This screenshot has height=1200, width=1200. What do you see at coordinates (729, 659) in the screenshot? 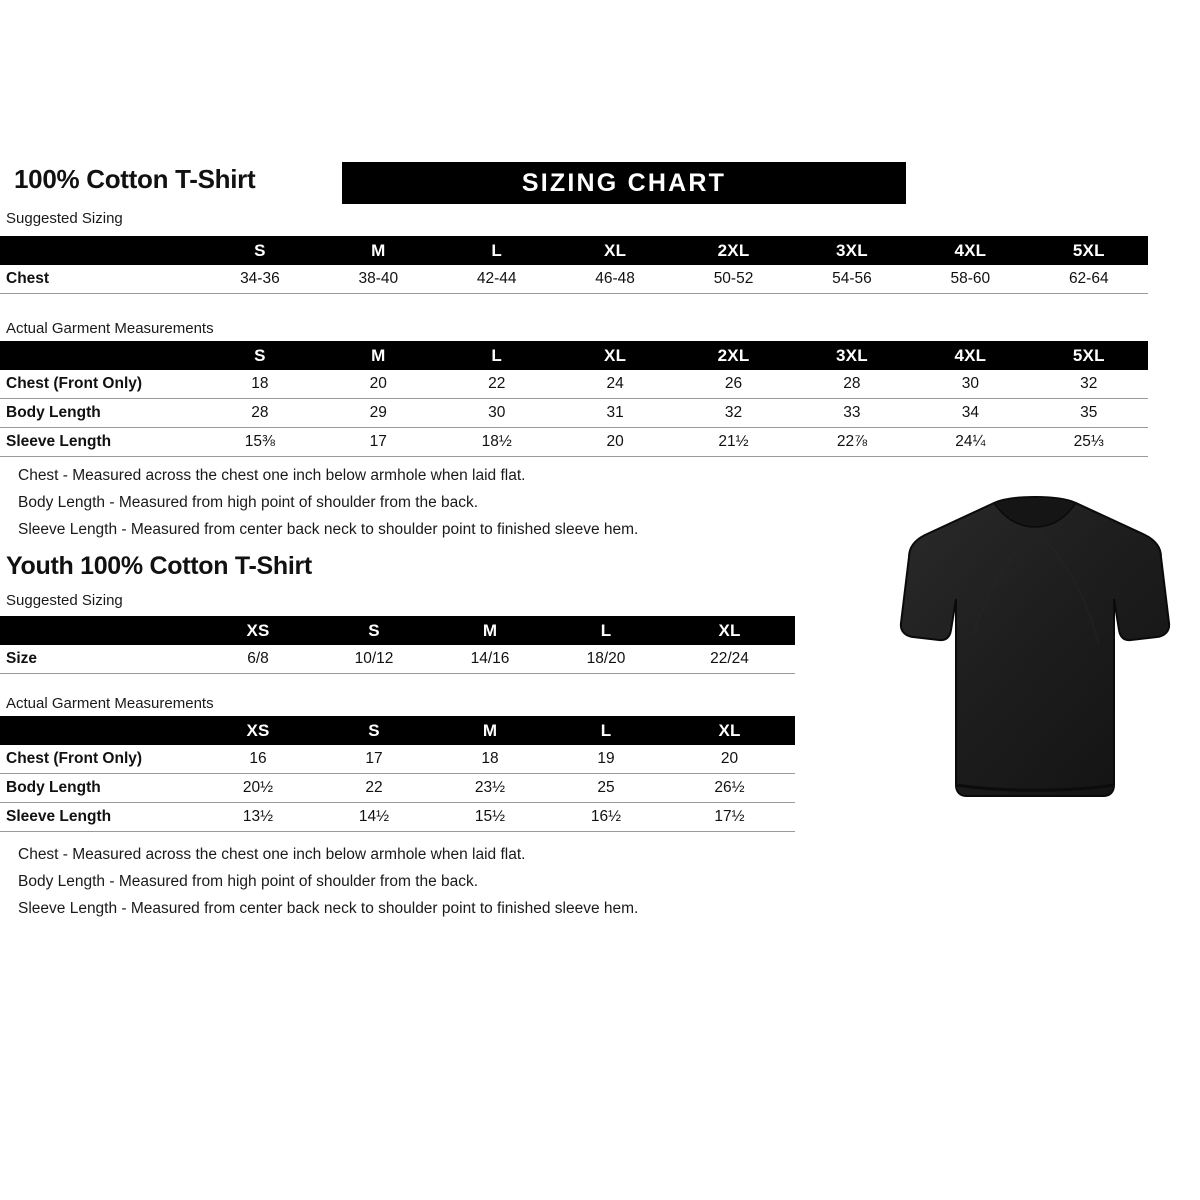
I see `youth-suggested-cell: 22/24` at bounding box center [729, 659].